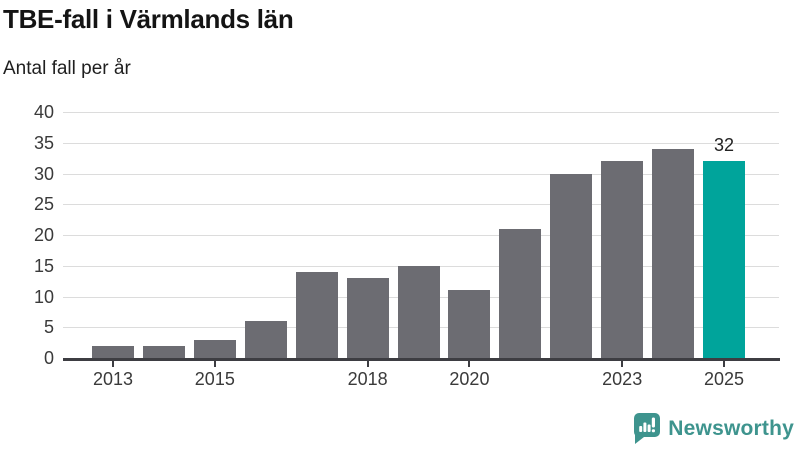  What do you see at coordinates (673, 253) in the screenshot?
I see `bar-2024` at bounding box center [673, 253].